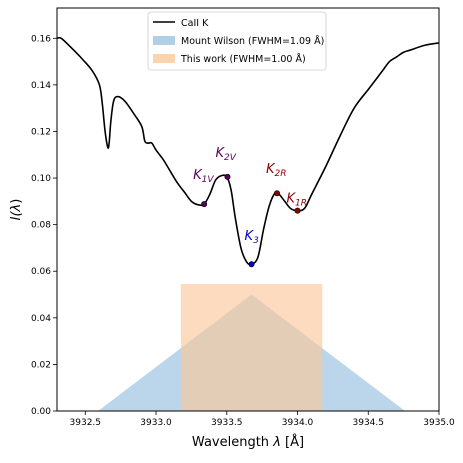 This screenshot has height=463, width=463. What do you see at coordinates (41, 319) in the screenshot?
I see `y-tick-label: 0.04` at bounding box center [41, 319].